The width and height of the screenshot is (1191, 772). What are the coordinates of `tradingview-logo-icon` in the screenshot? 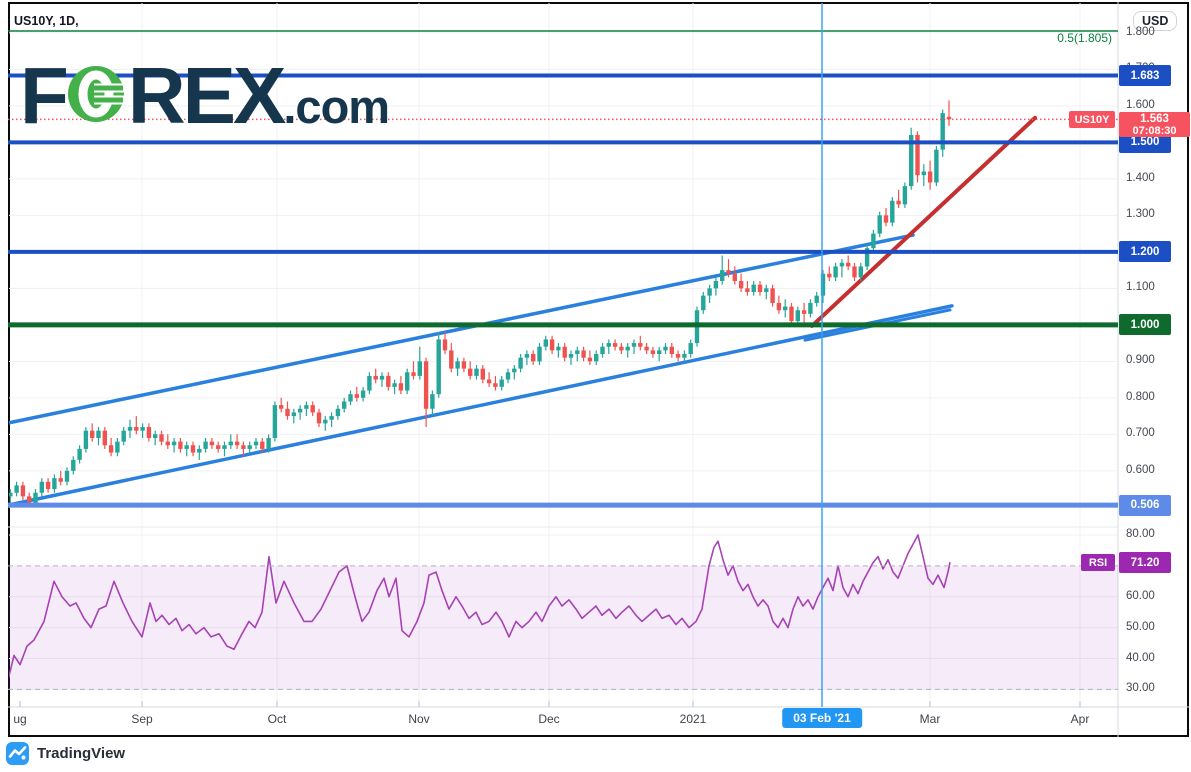 It's located at (17, 753).